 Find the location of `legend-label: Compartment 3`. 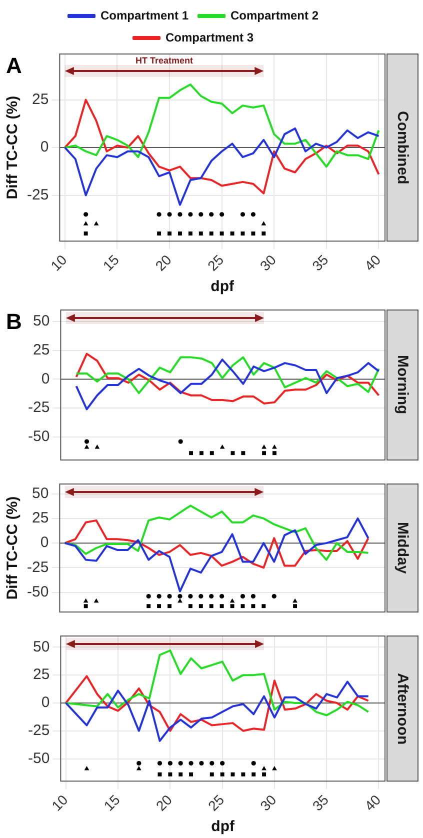

legend-label: Compartment 3 is located at coordinates (209, 37).